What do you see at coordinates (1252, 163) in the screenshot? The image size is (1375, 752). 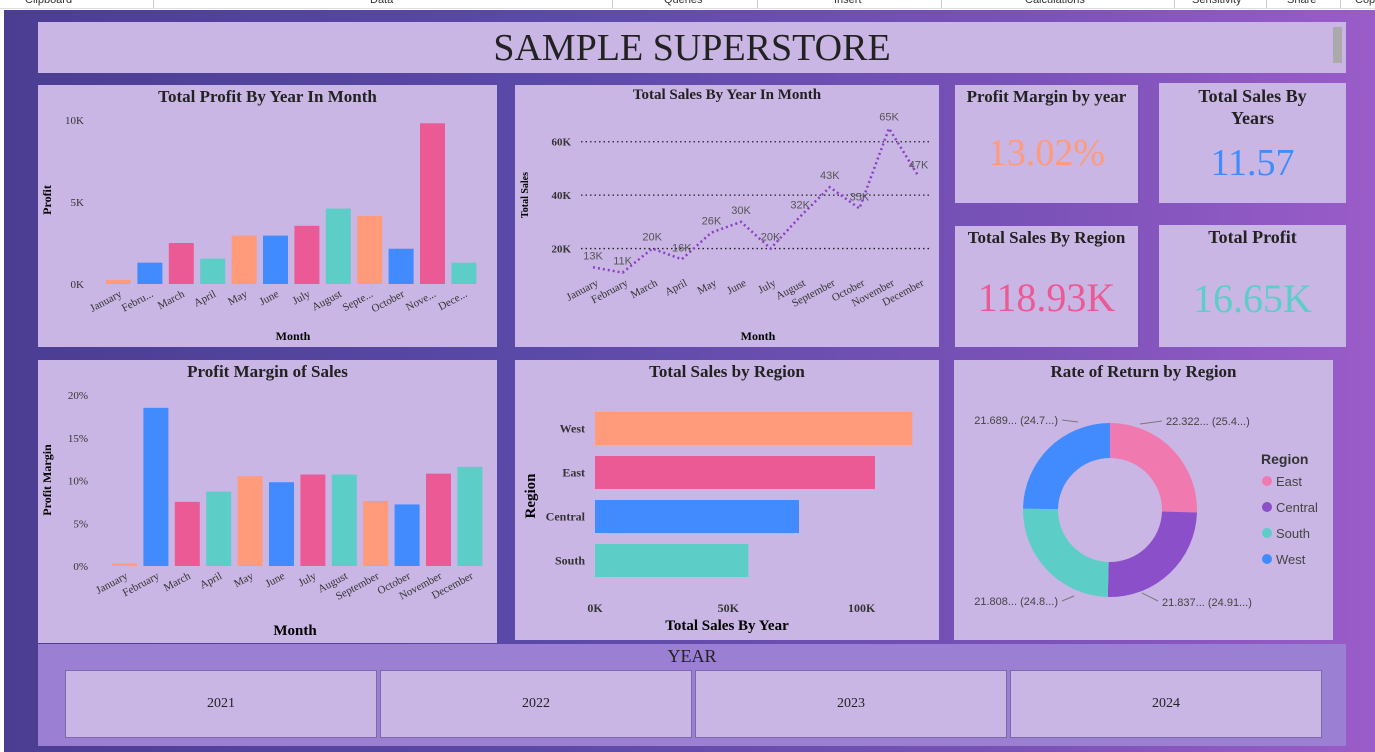 I see `kpi-value: 11.57` at bounding box center [1252, 163].